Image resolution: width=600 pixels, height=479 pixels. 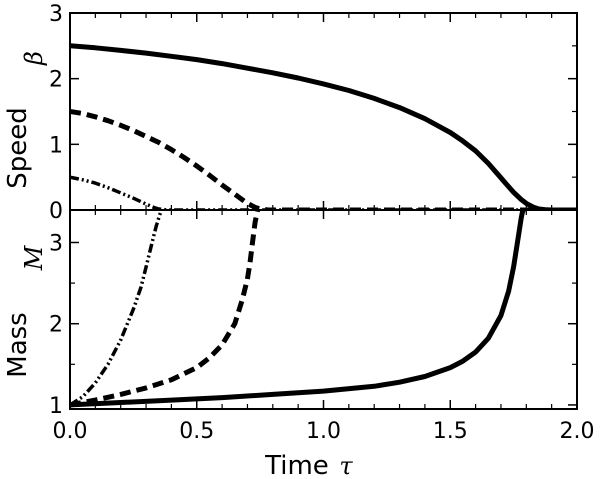 I want to click on speed-ytick-label: 1, so click(x=56, y=145).